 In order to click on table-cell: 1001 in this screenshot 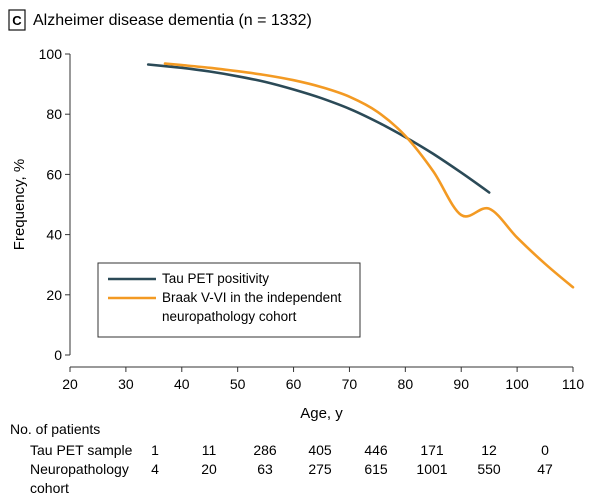, I will do `click(431, 469)`.